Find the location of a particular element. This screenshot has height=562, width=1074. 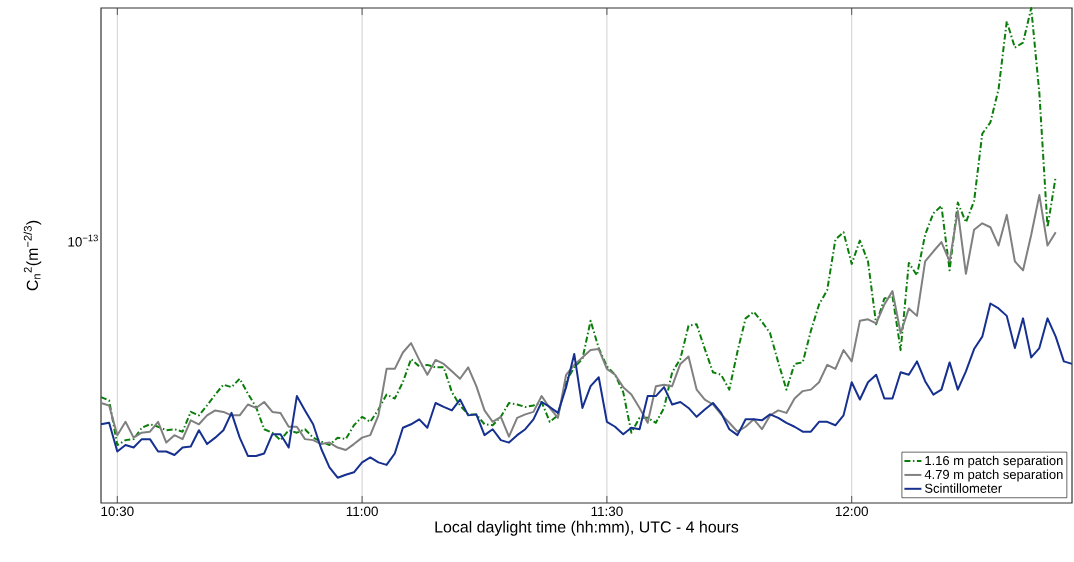

legend-label: 1.16 m patch separation is located at coordinates (994, 461).